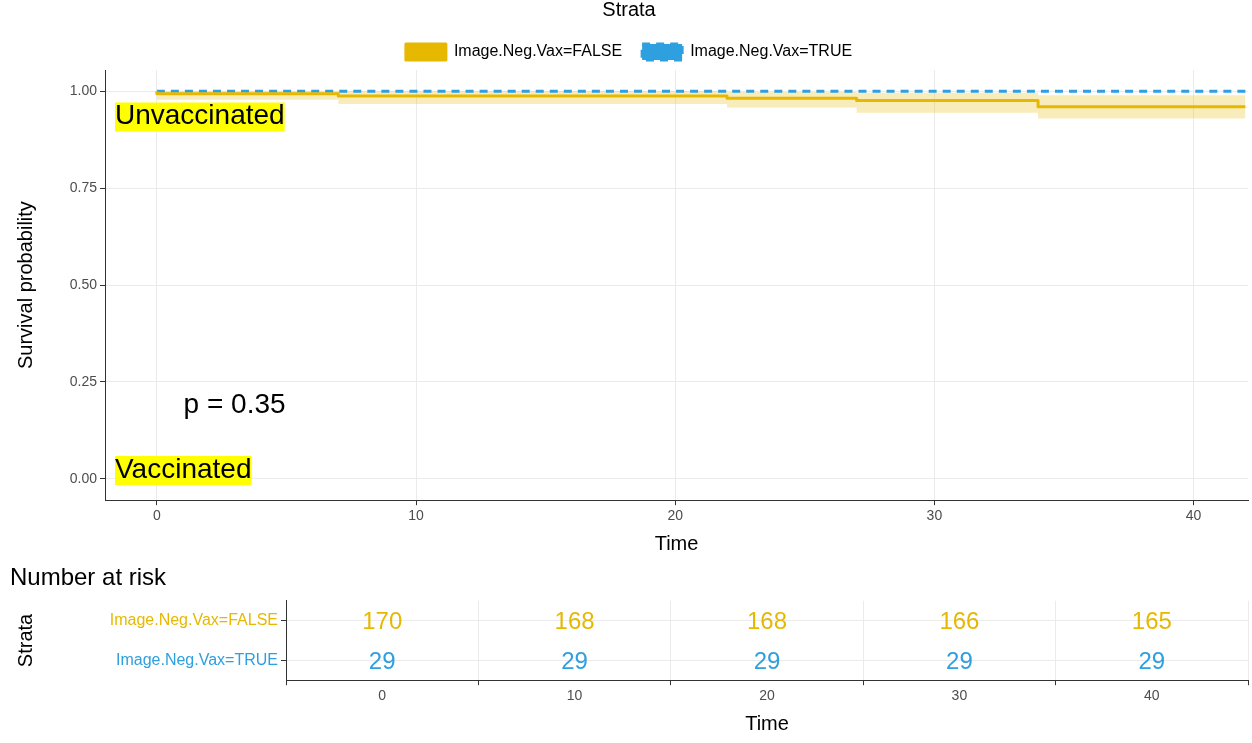 The image size is (1252, 743). Describe the element at coordinates (24, 285) in the screenshot. I see `y-axis-title: Survival probability` at that location.